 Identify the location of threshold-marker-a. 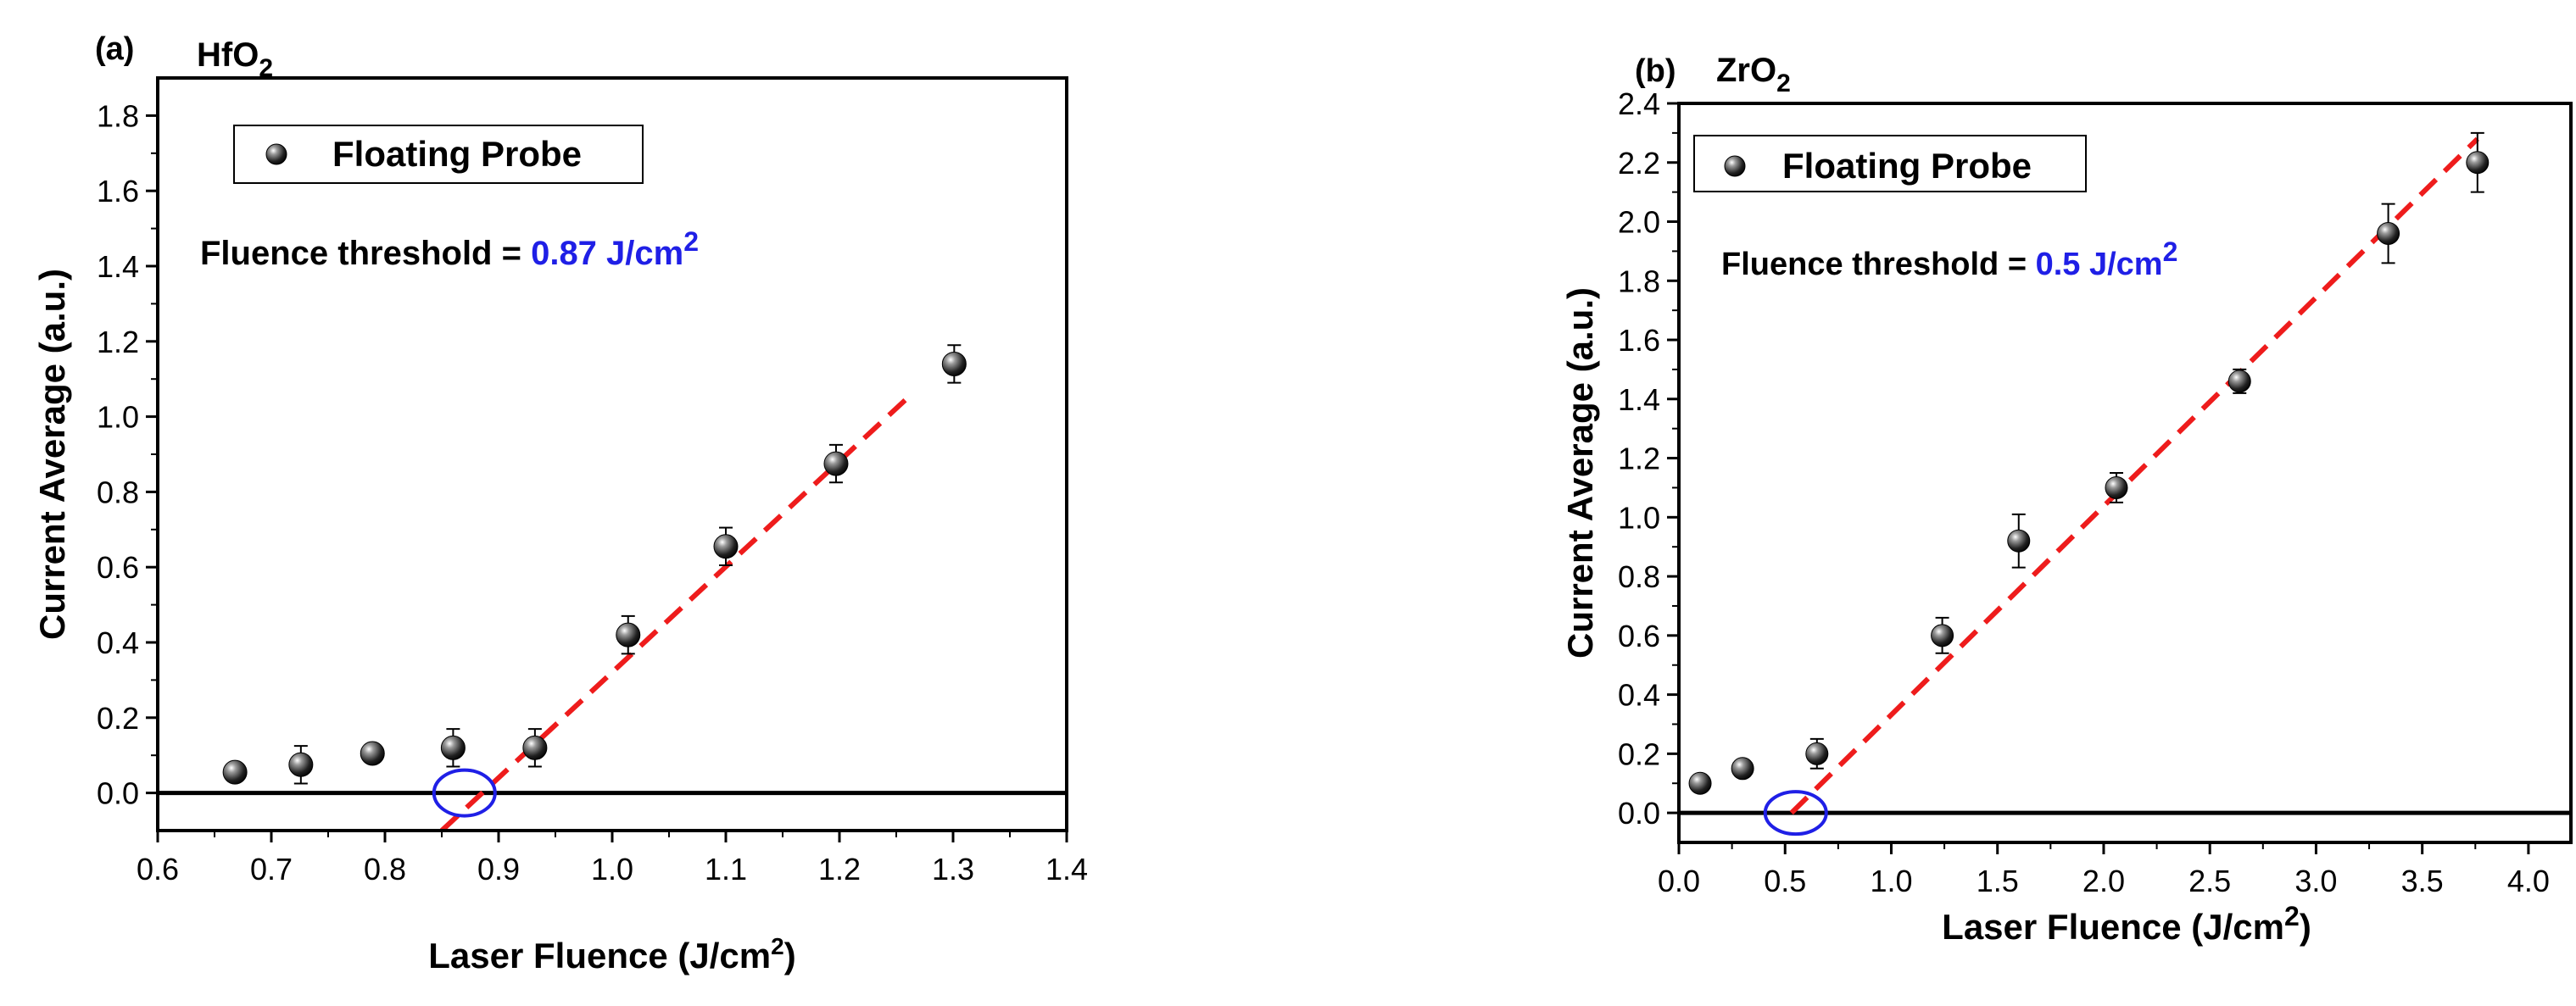
(465, 793).